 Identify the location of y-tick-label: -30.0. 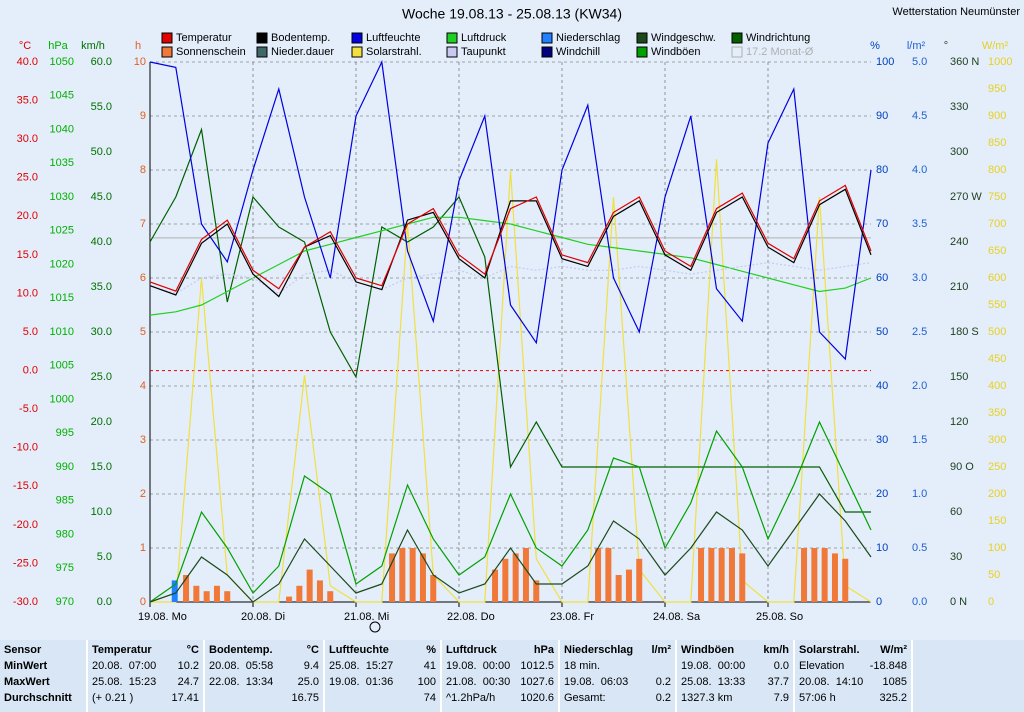
(25, 602).